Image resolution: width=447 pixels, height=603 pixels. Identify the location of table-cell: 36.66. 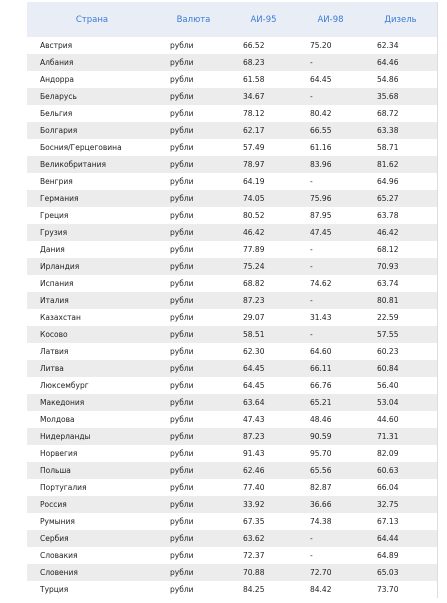
(330, 504).